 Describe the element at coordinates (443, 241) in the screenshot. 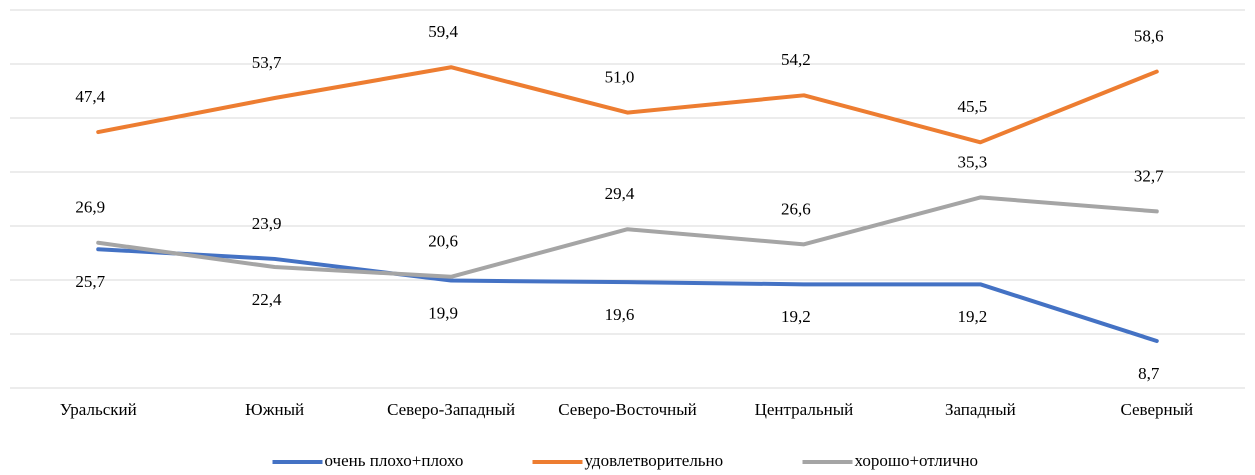

I see `data-label: 20,6` at that location.